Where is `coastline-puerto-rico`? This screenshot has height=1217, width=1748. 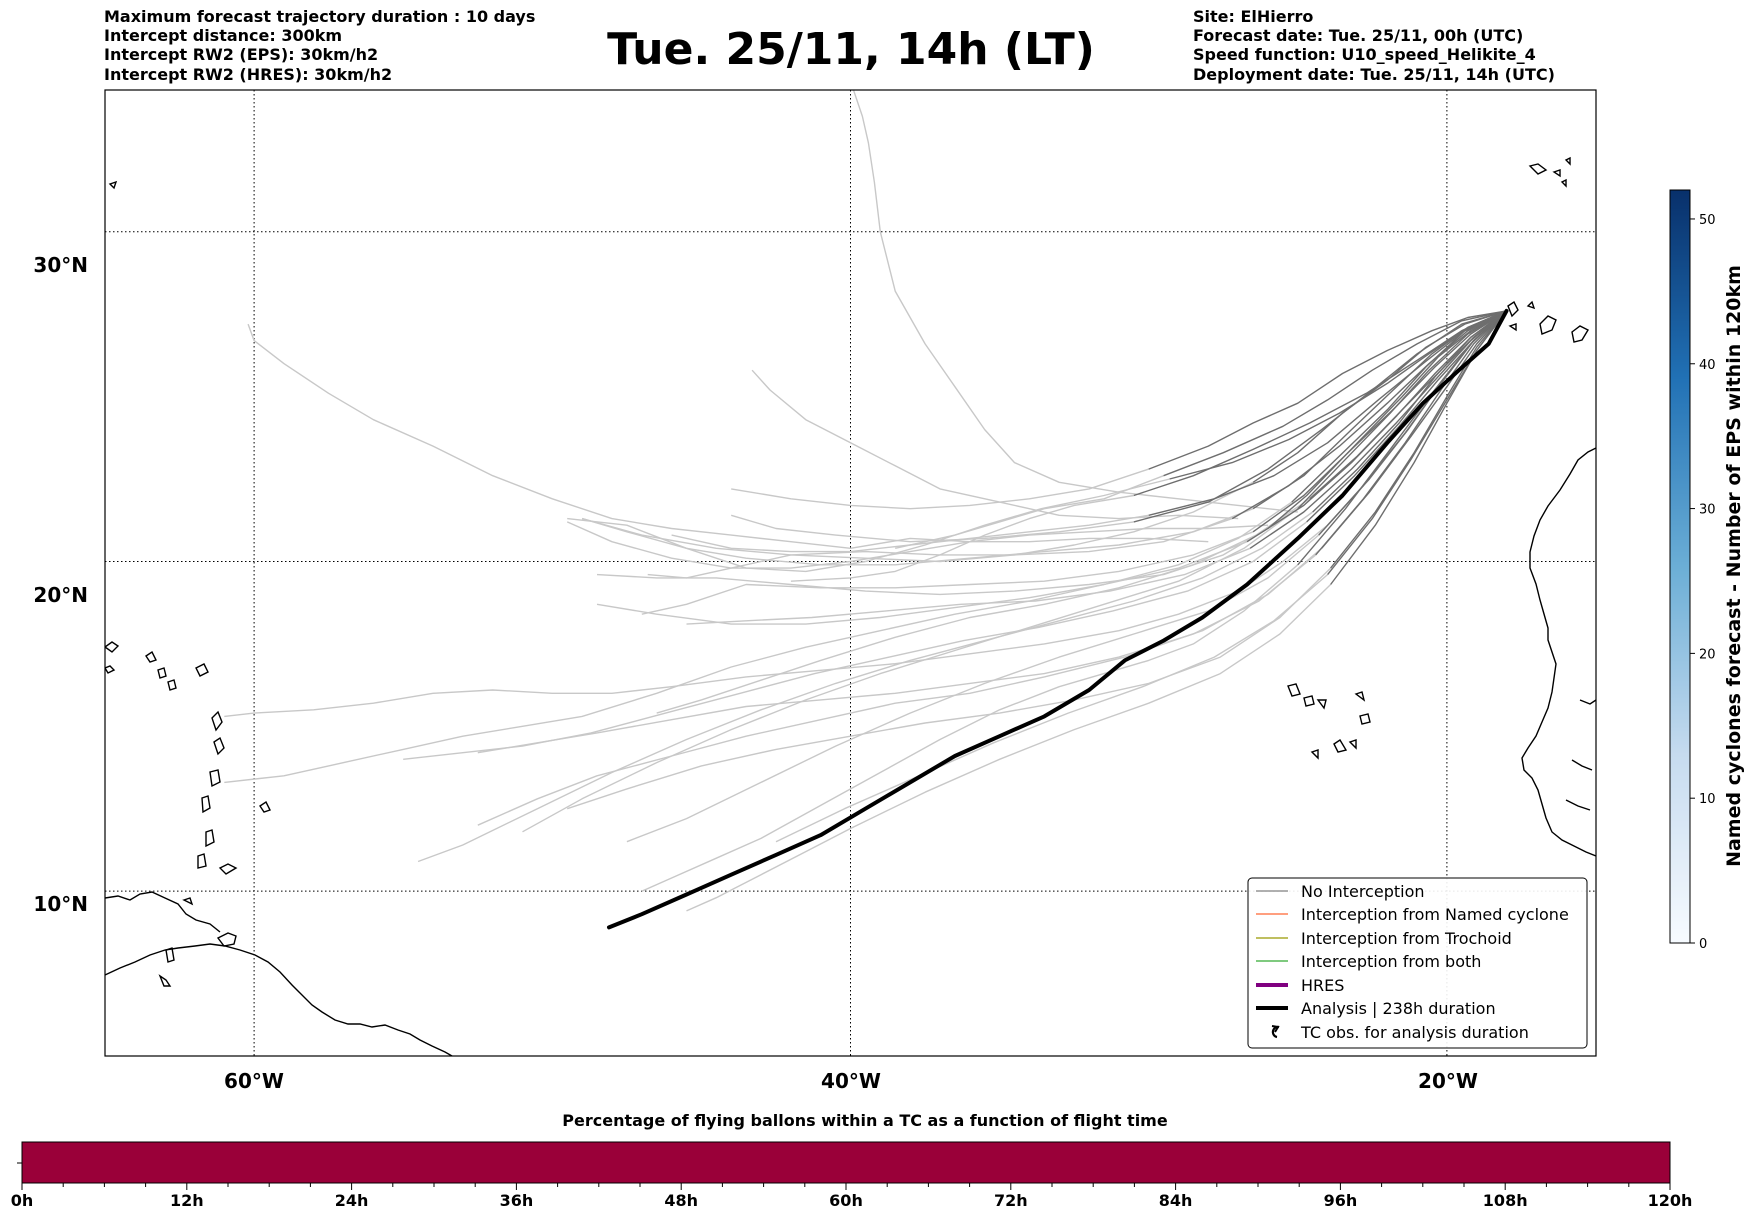 coastline-puerto-rico is located at coordinates (112, 657).